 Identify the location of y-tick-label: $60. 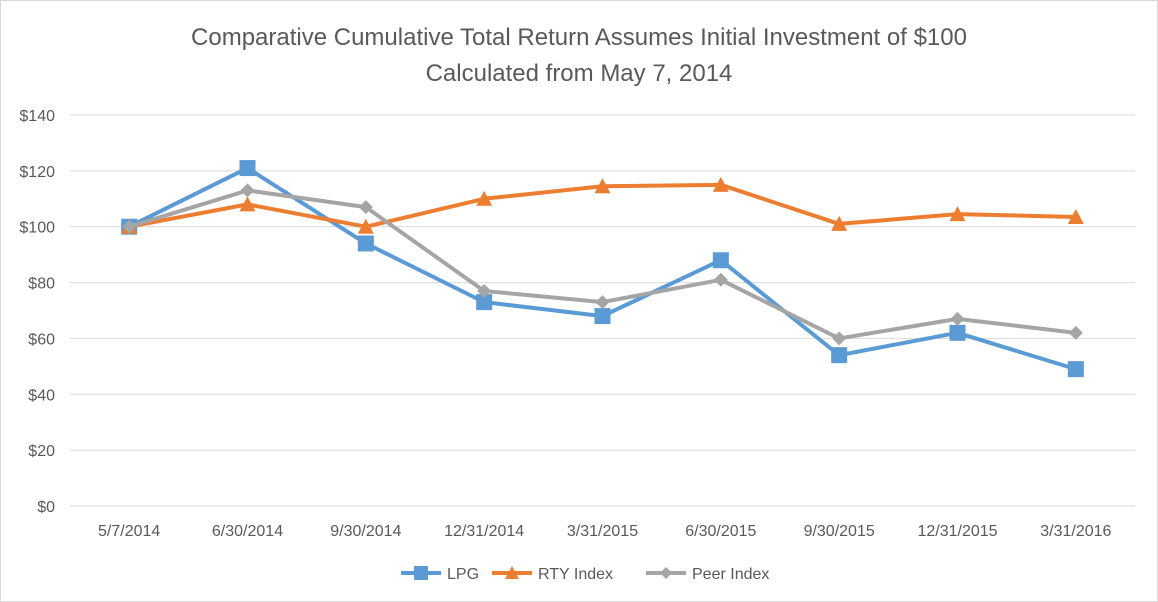
(41, 339).